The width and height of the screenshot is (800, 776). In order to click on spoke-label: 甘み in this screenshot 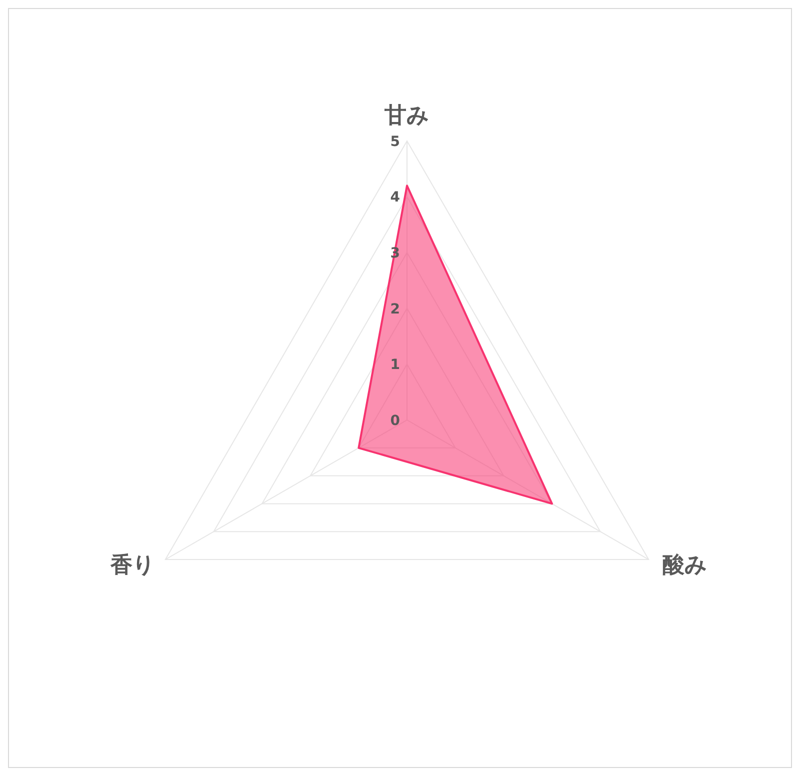, I will do `click(407, 116)`.